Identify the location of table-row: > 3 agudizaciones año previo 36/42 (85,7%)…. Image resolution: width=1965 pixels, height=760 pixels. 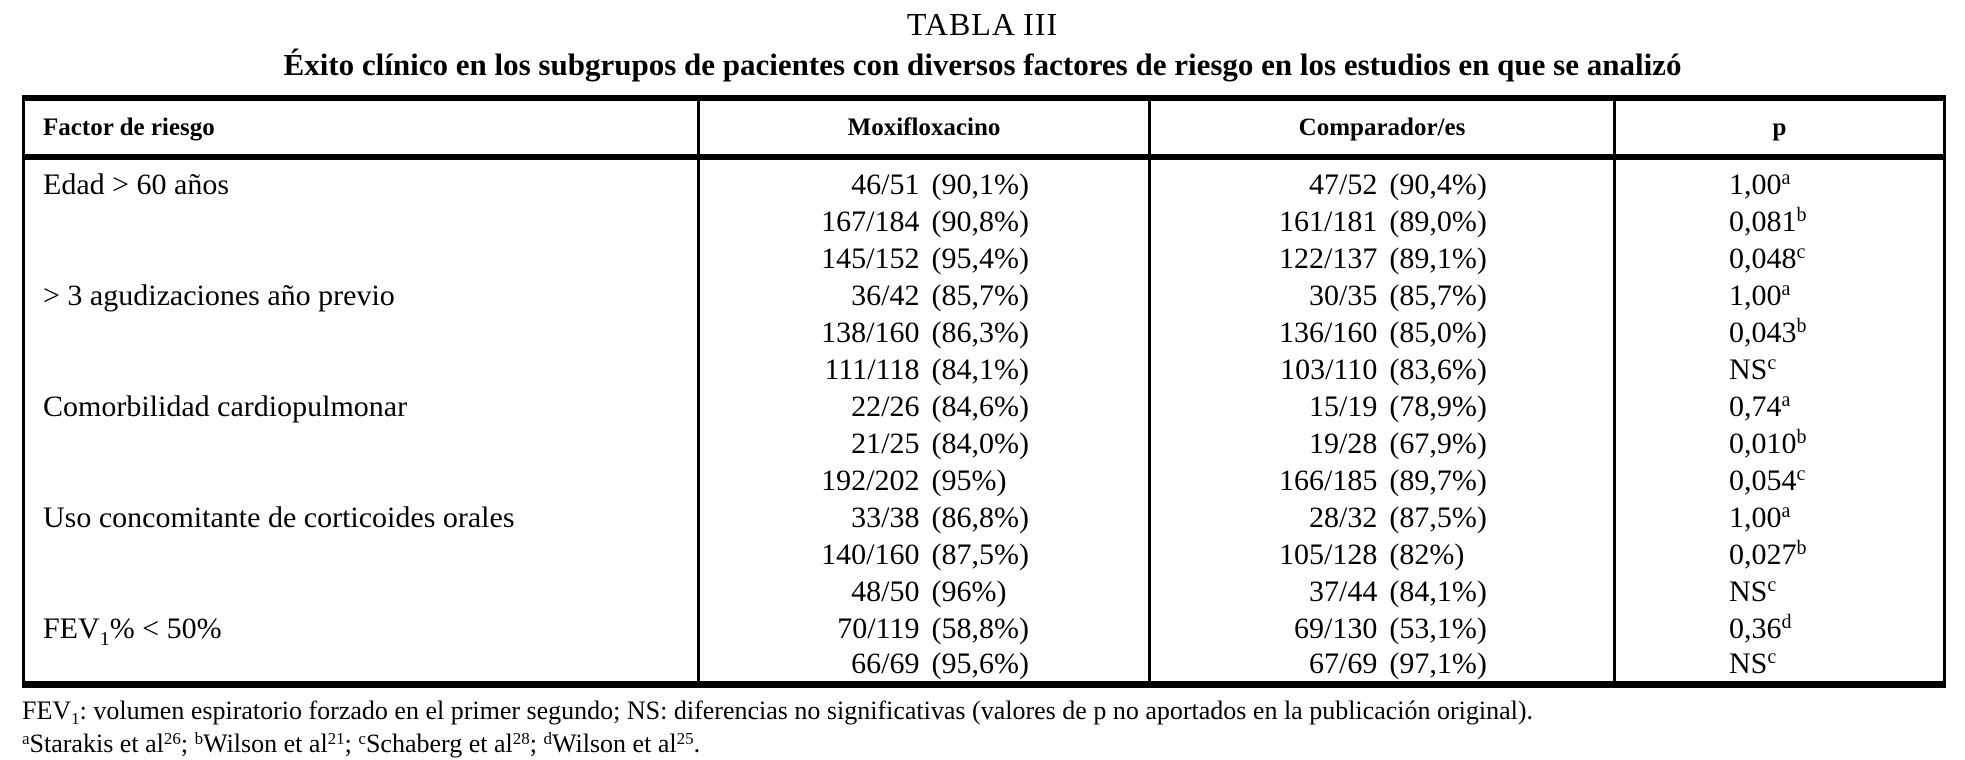
(984, 295).